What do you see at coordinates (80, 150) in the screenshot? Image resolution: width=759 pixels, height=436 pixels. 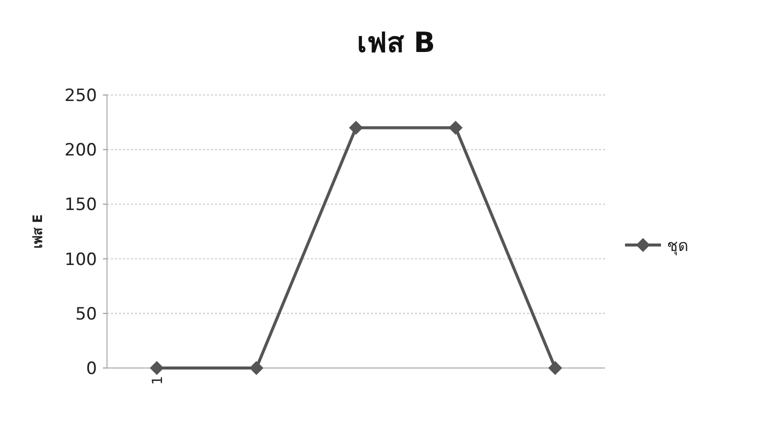 I see `y-tick-label: 200` at bounding box center [80, 150].